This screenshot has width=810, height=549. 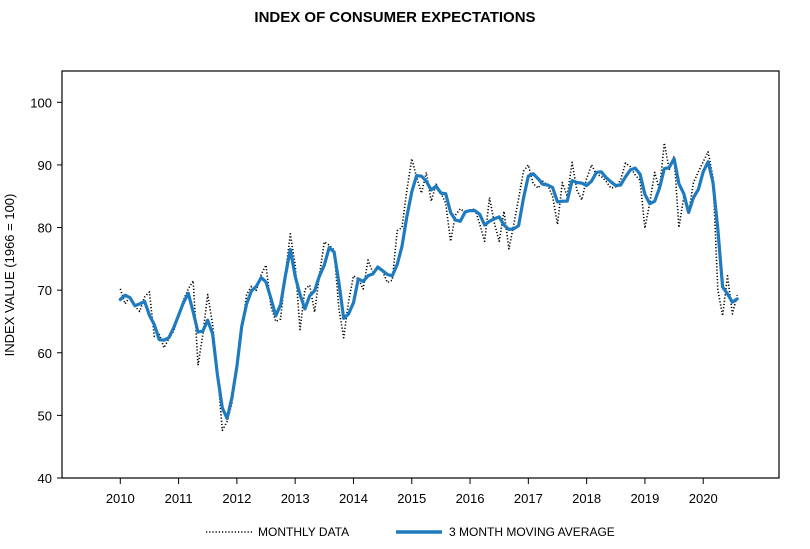 I want to click on y-axis: 40 50 60 70 80 90 100, so click(x=46, y=290).